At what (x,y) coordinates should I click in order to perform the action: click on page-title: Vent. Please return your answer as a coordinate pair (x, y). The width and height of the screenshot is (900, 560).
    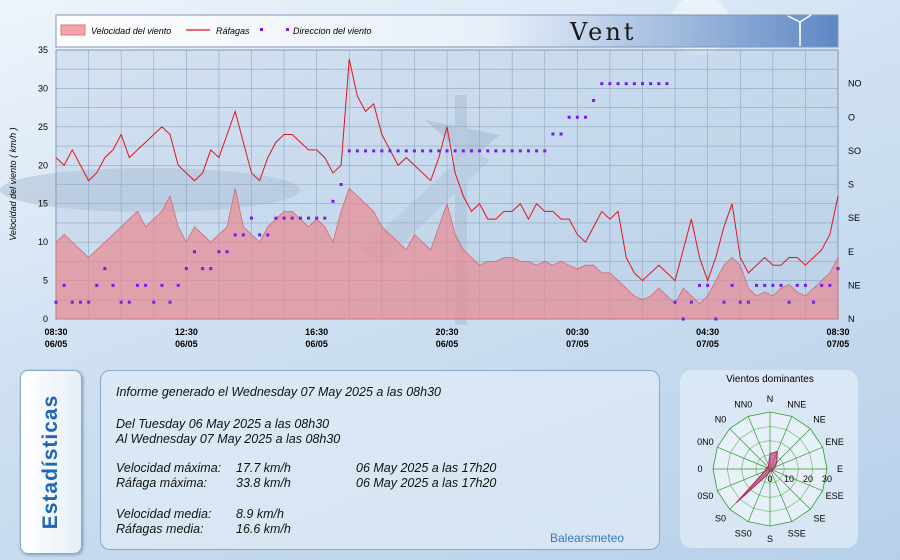
    Looking at the image, I should click on (602, 32).